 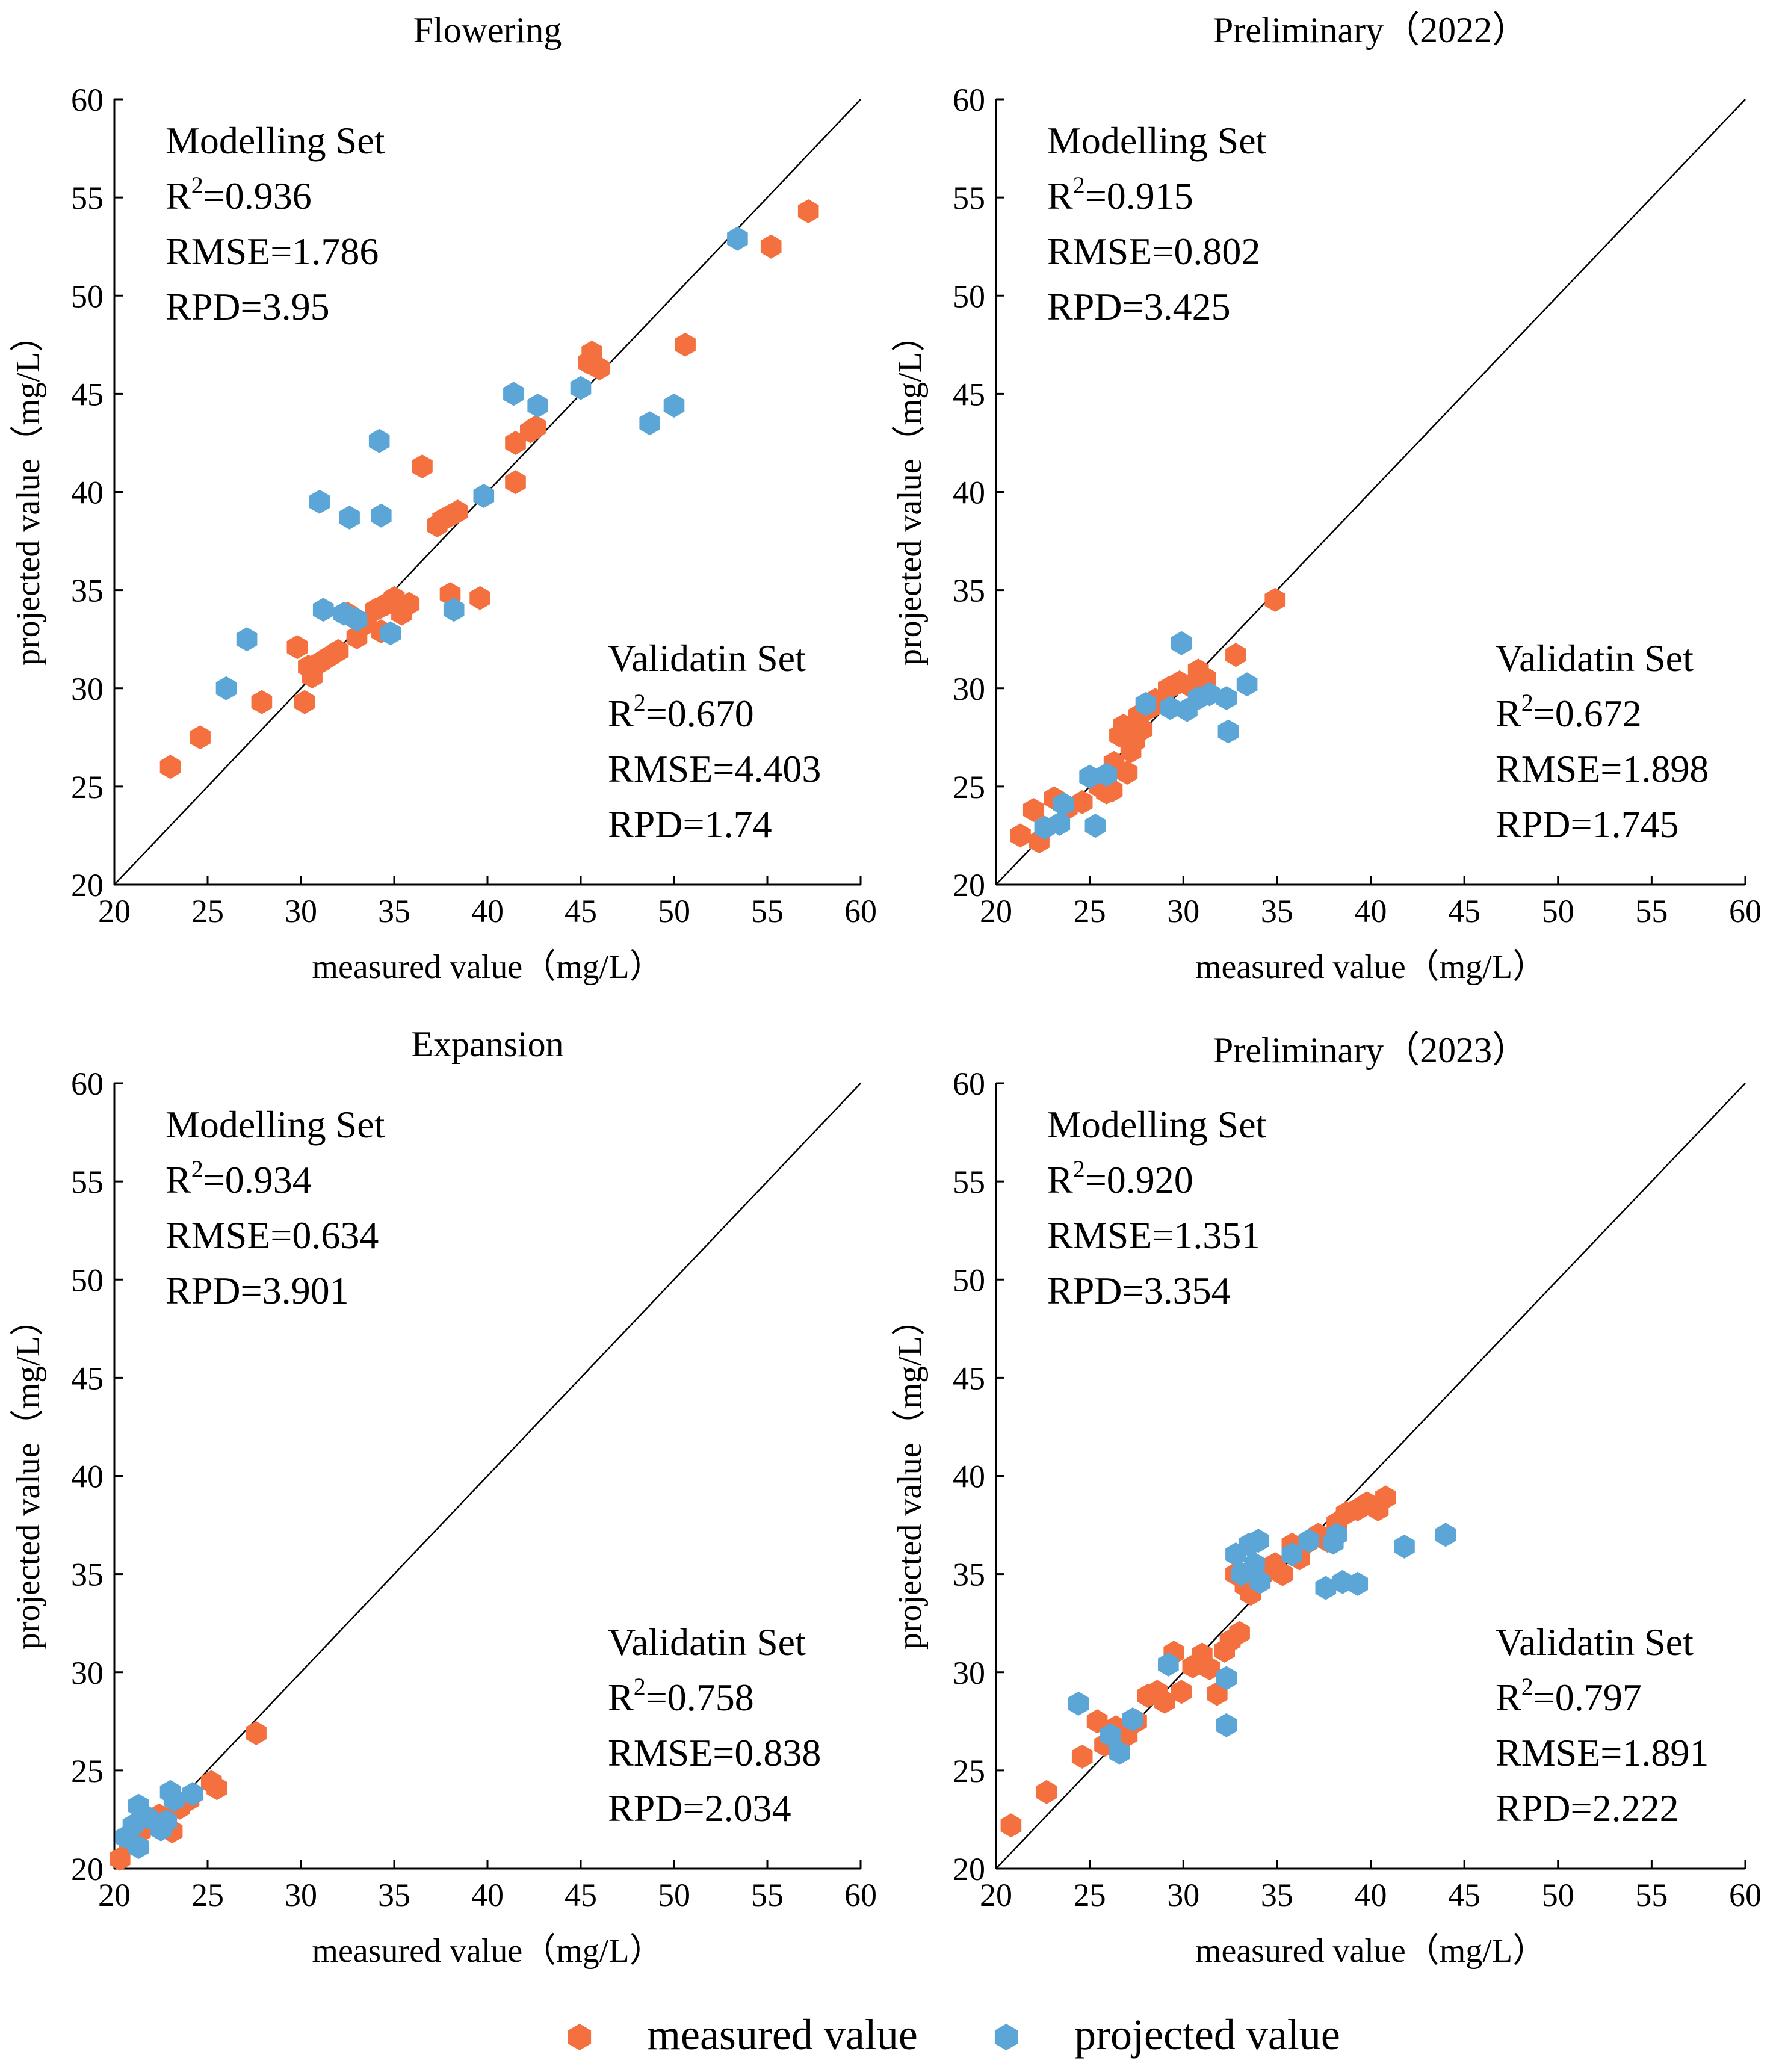 I want to click on validation-stats-r2: R2=0.758, so click(x=681, y=1696).